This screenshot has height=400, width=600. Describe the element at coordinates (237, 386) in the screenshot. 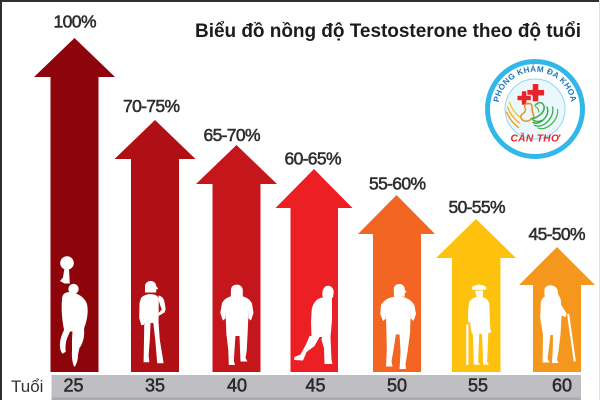

I see `svg-text: 40` at that location.